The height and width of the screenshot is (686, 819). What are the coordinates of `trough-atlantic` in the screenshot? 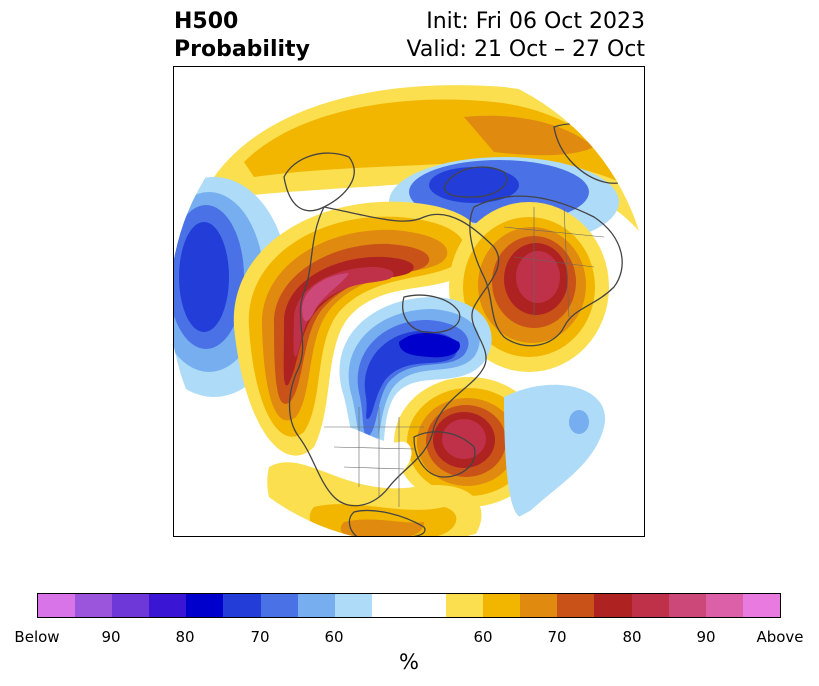 It's located at (555, 451).